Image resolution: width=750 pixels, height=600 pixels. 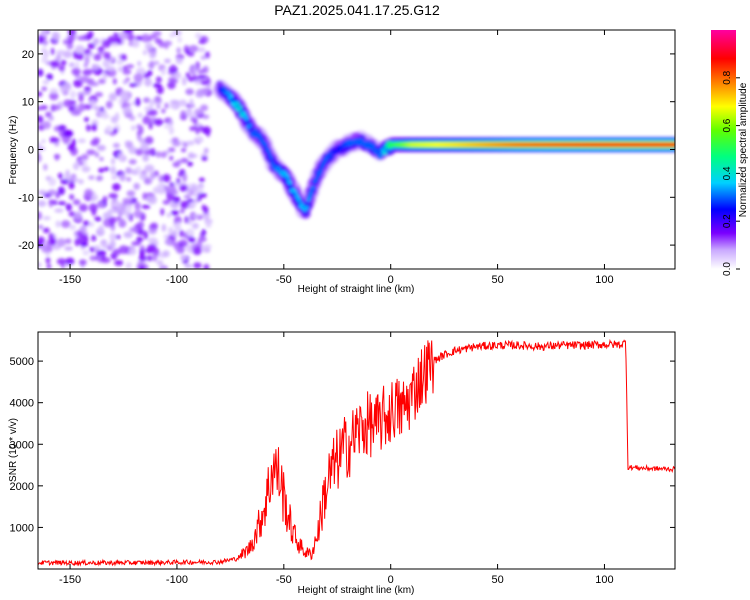 I want to click on y-tick-label: 5000, so click(x=22, y=362).